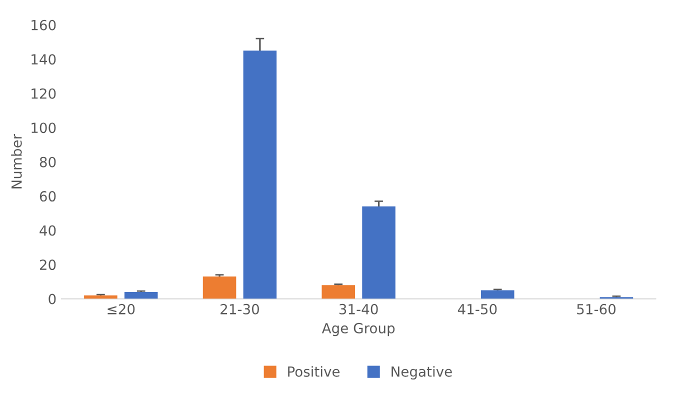 This screenshot has width=683, height=415. What do you see at coordinates (121, 309) in the screenshot?
I see `x-tick-label: ≤20` at bounding box center [121, 309].